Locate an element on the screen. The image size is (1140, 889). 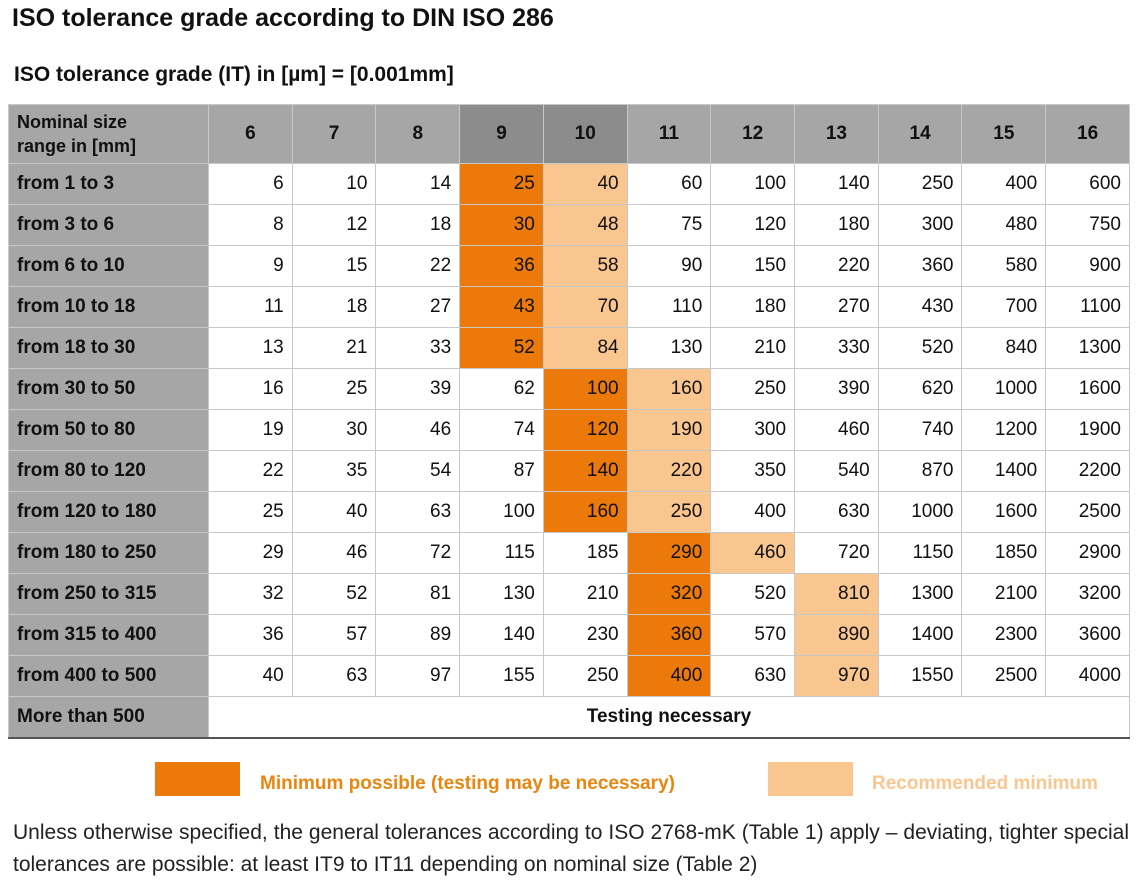
value-cell: 2200 is located at coordinates (1087, 471).